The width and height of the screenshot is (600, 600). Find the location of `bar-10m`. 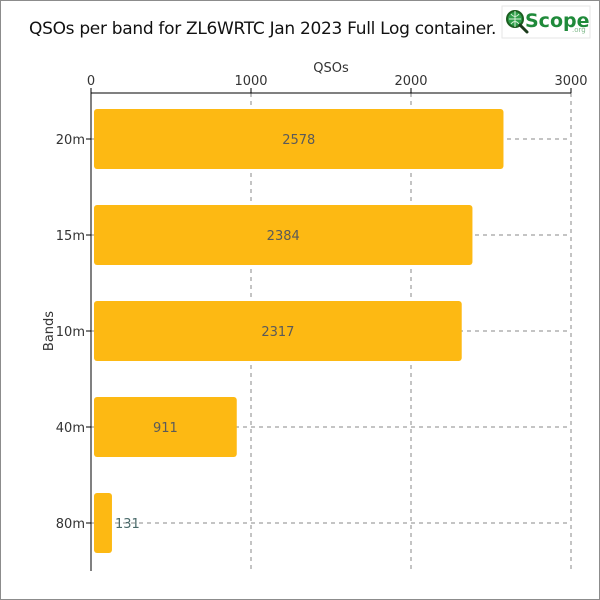

bar-10m is located at coordinates (278, 331).